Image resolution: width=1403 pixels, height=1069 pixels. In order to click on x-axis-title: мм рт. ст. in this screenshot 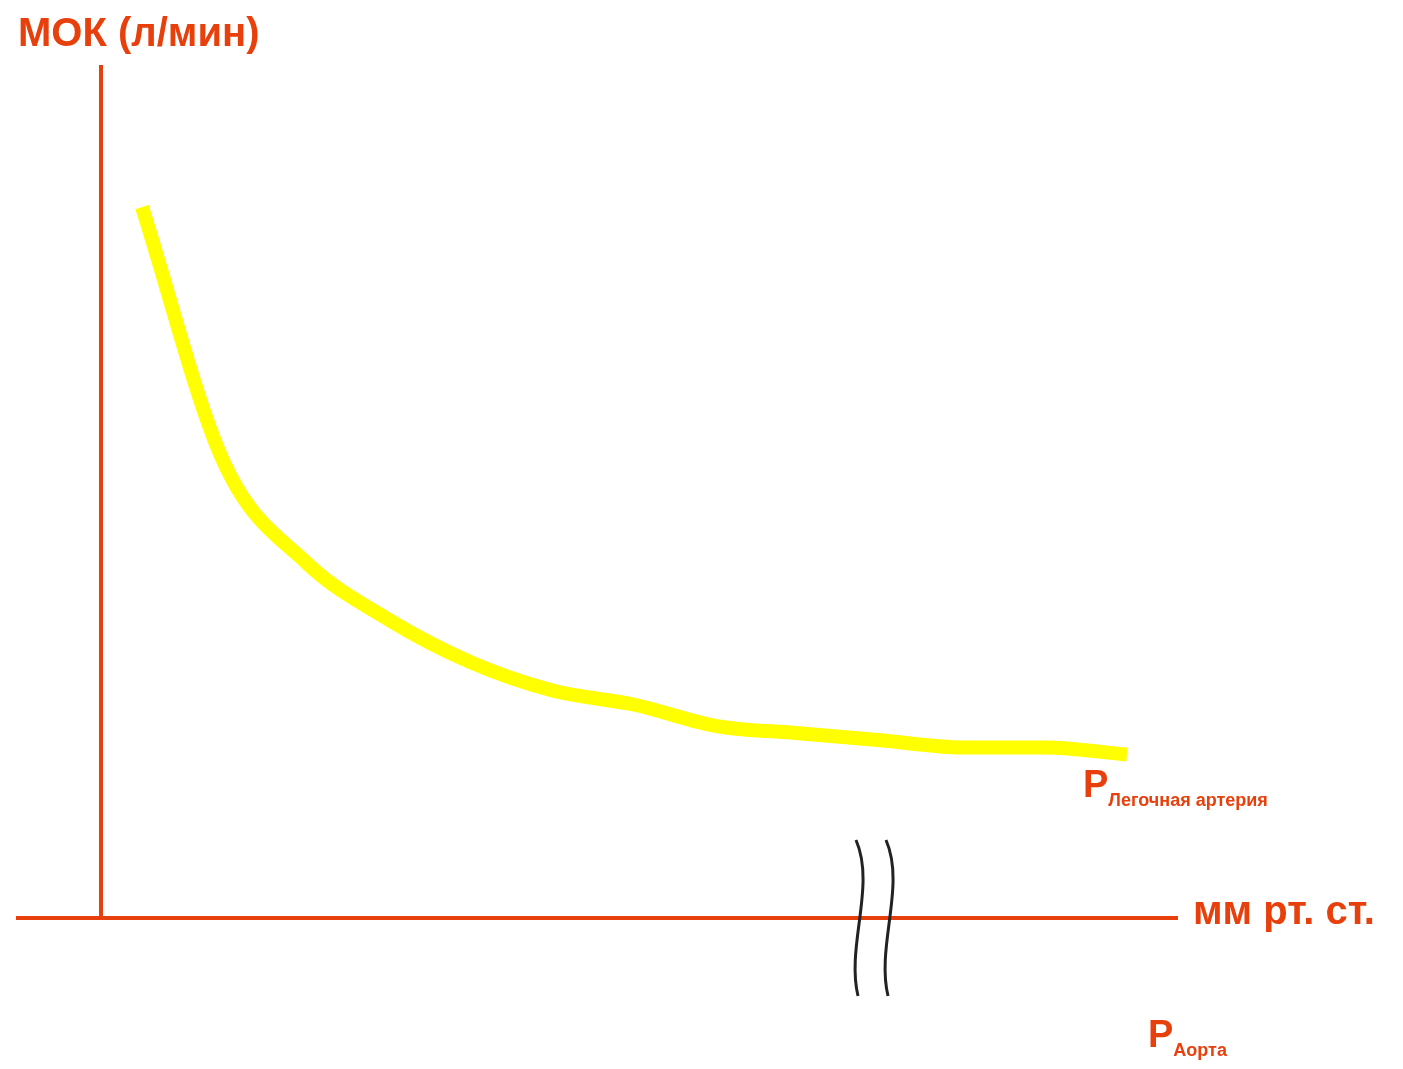, I will do `click(1284, 910)`.